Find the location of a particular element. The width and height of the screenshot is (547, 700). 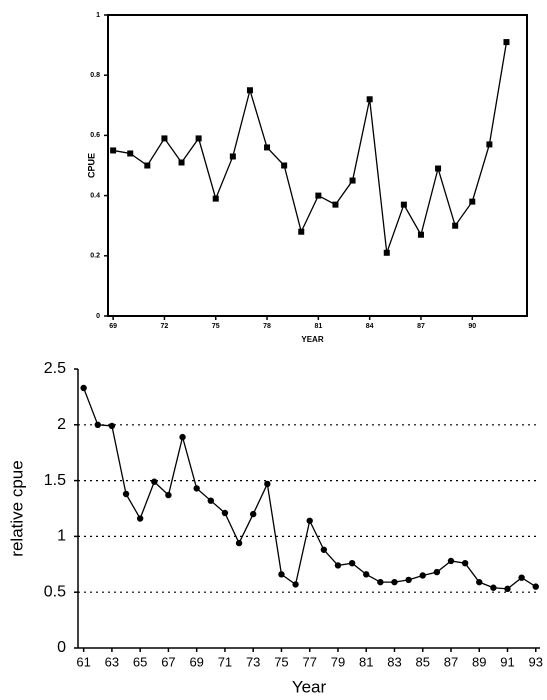

y-tick-label: 0.6 is located at coordinates (95, 135).